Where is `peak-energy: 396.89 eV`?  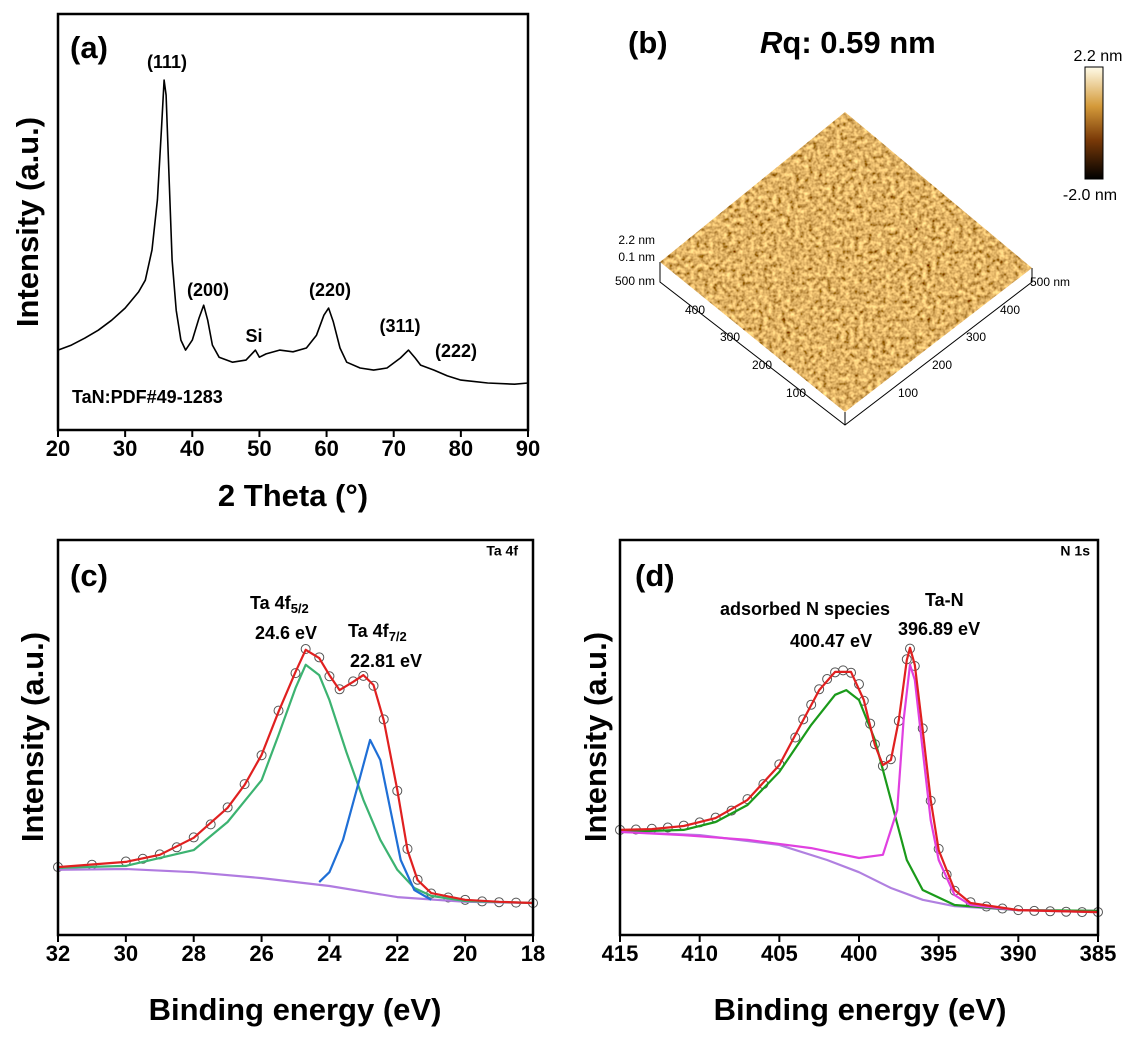
peak-energy: 396.89 eV is located at coordinates (939, 629).